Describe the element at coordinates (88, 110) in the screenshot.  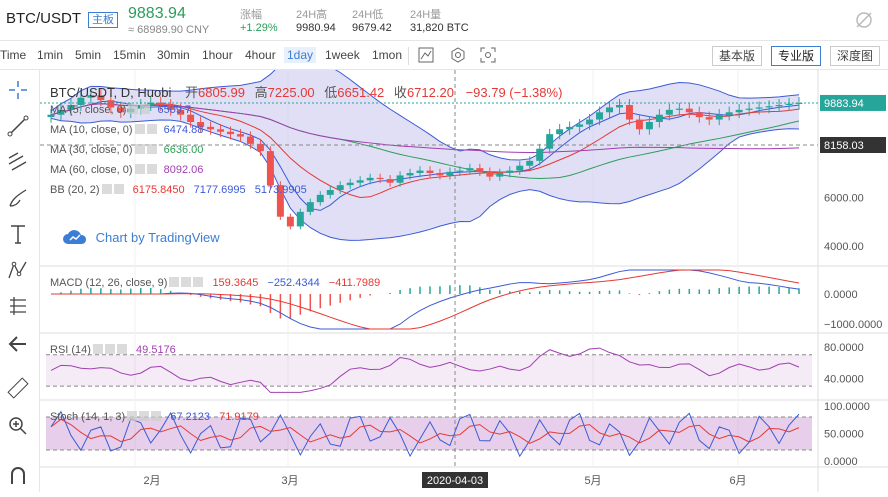
I see `ma5-name: MA (5, close, 0)` at that location.